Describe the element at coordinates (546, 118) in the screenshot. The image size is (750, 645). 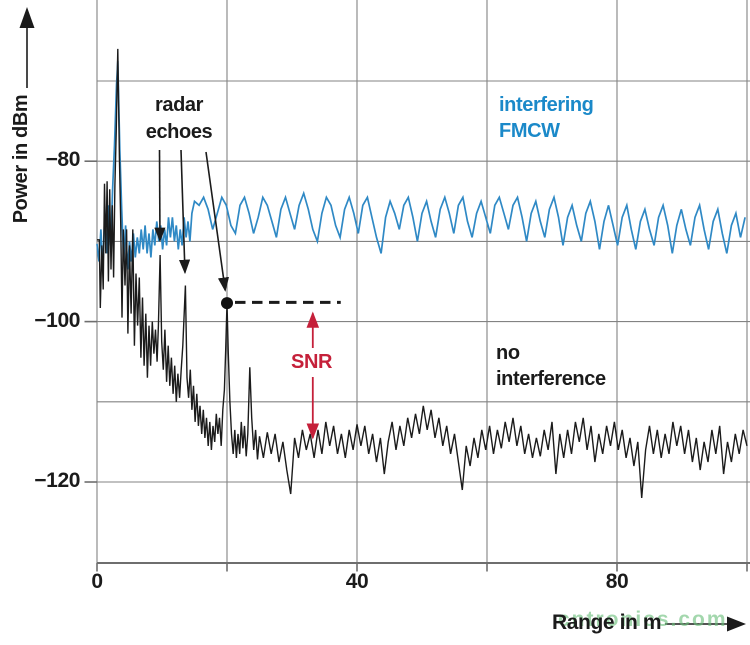
I see `interfering-fmcw-label: interfering FMCW` at that location.